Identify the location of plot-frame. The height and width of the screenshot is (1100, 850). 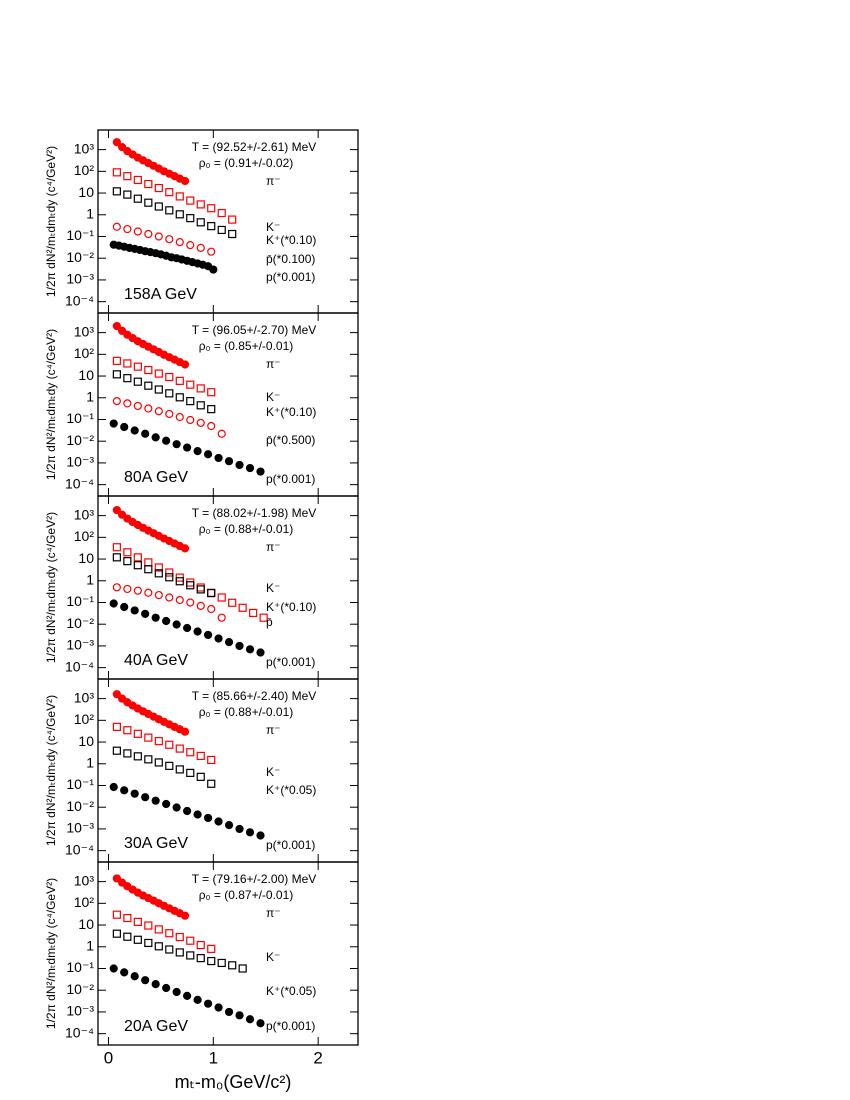
(228, 953).